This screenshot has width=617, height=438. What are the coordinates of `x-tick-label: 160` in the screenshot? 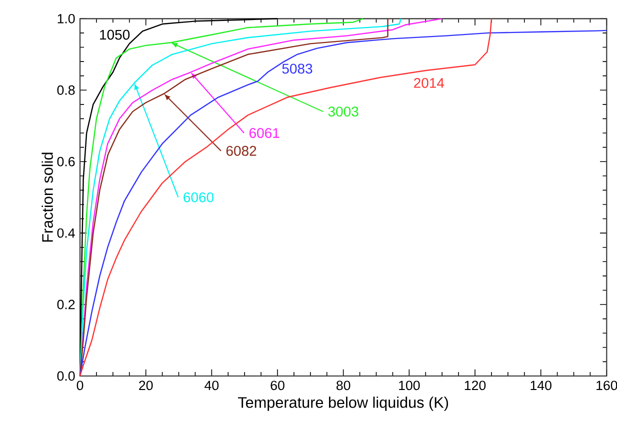 It's located at (606, 385).